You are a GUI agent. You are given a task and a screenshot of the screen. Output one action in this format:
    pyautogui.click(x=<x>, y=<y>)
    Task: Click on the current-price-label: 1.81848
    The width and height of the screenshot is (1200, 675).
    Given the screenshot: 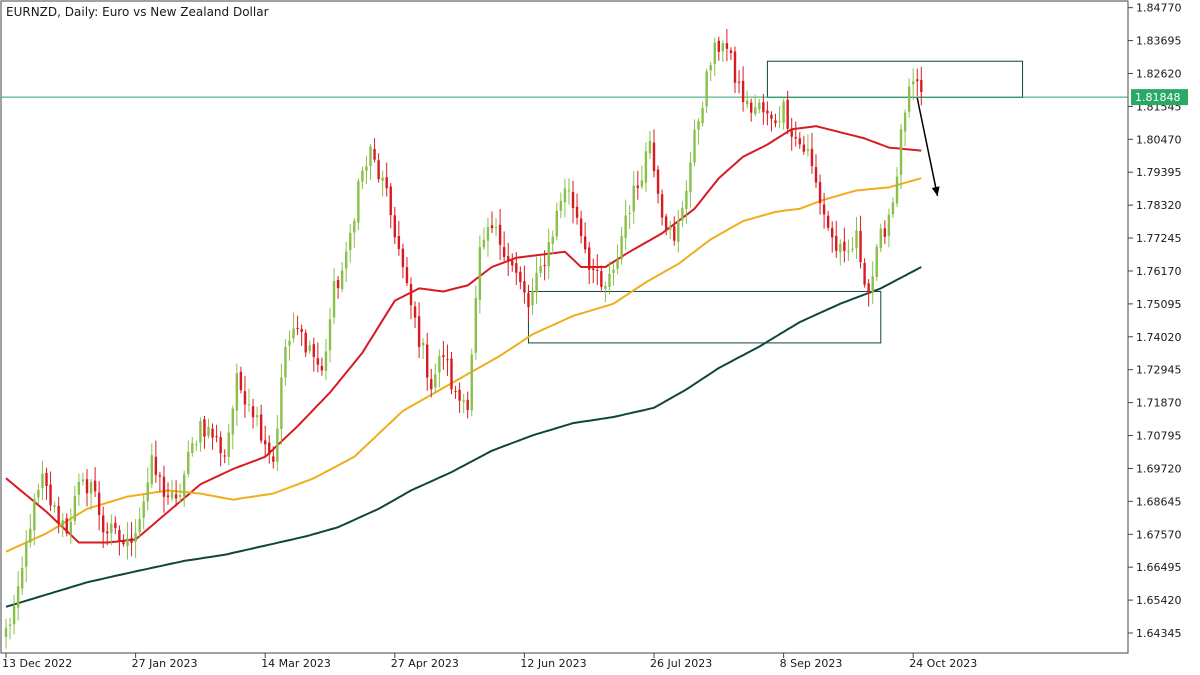 What is the action you would take?
    pyautogui.click(x=1158, y=97)
    